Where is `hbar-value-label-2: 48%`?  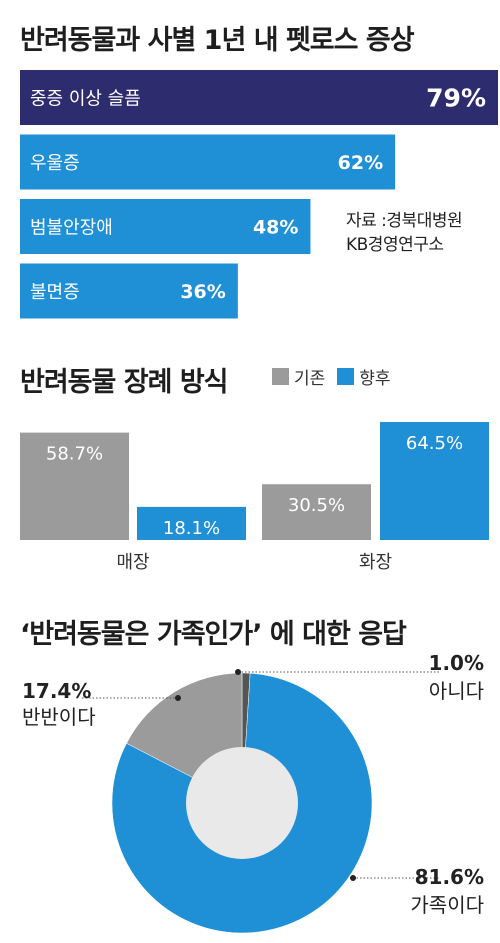 hbar-value-label-2: 48% is located at coordinates (275, 228).